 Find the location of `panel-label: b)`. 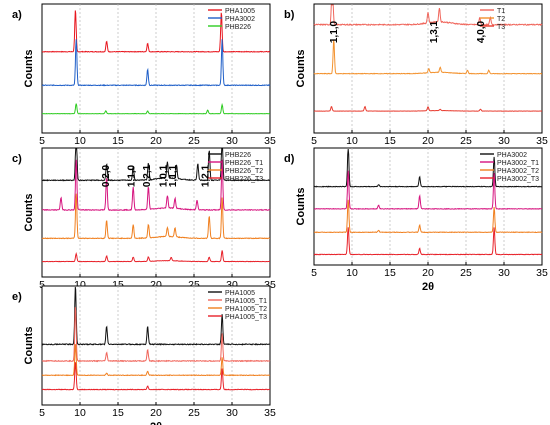

panel-label: b) is located at coordinates (289, 15).